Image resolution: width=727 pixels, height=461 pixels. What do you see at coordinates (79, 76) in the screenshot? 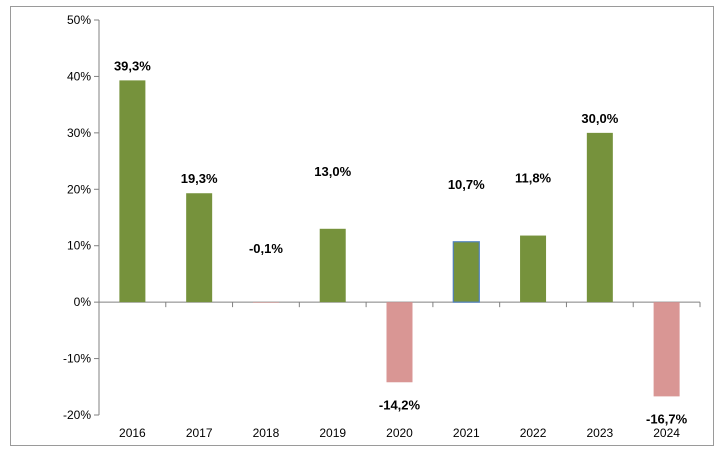
I see `y-tick-label: 40%` at bounding box center [79, 76].